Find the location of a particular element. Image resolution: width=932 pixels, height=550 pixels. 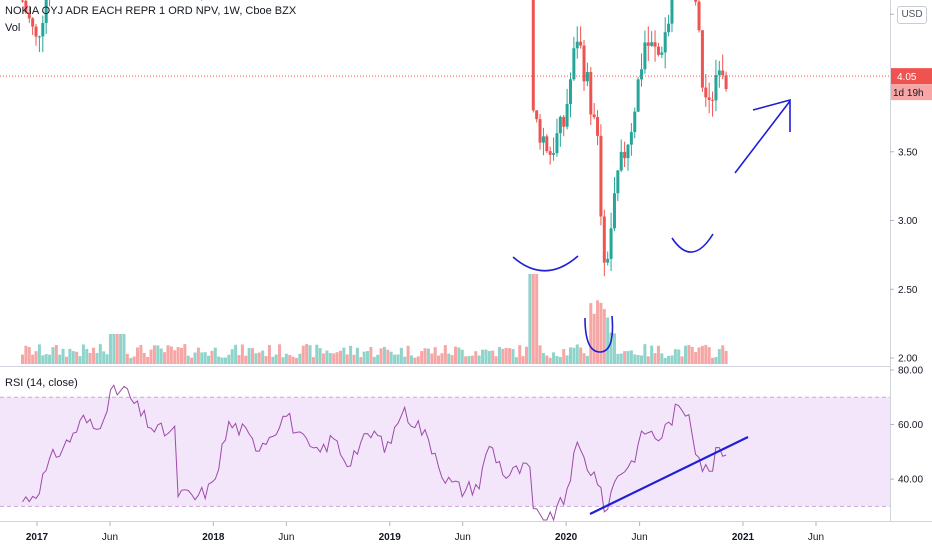

currency-button: USD is located at coordinates (912, 15).